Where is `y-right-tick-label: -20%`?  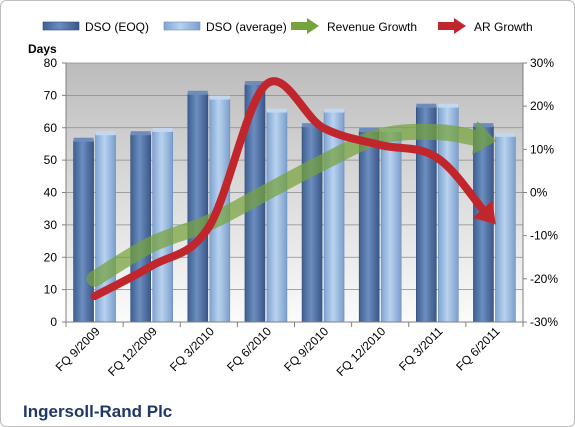
y-right-tick-label: -20% is located at coordinates (544, 279).